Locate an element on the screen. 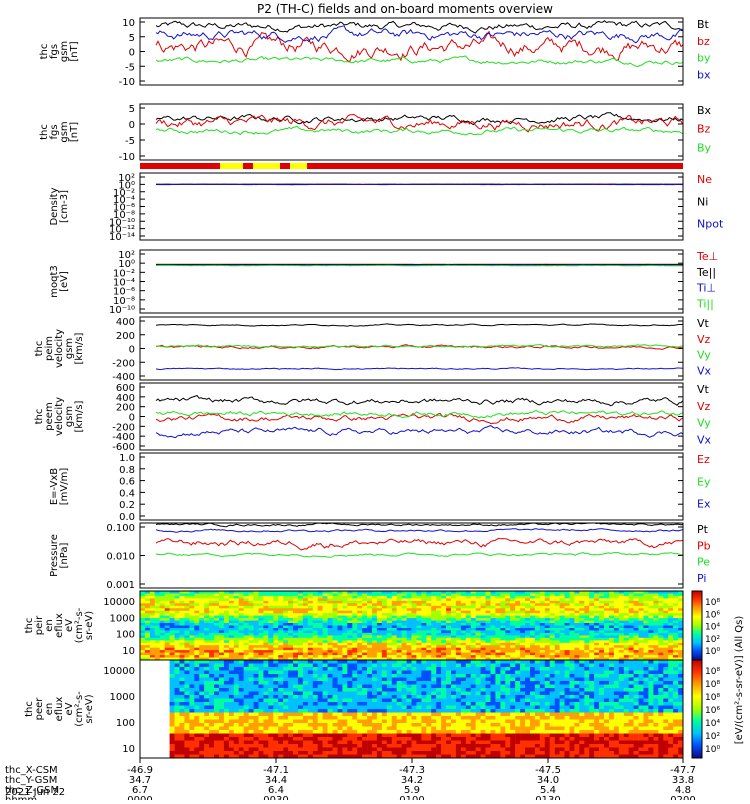 The height and width of the screenshot is (804, 750). y-tick-label: 10⁻¹⁴ is located at coordinates (122, 237).